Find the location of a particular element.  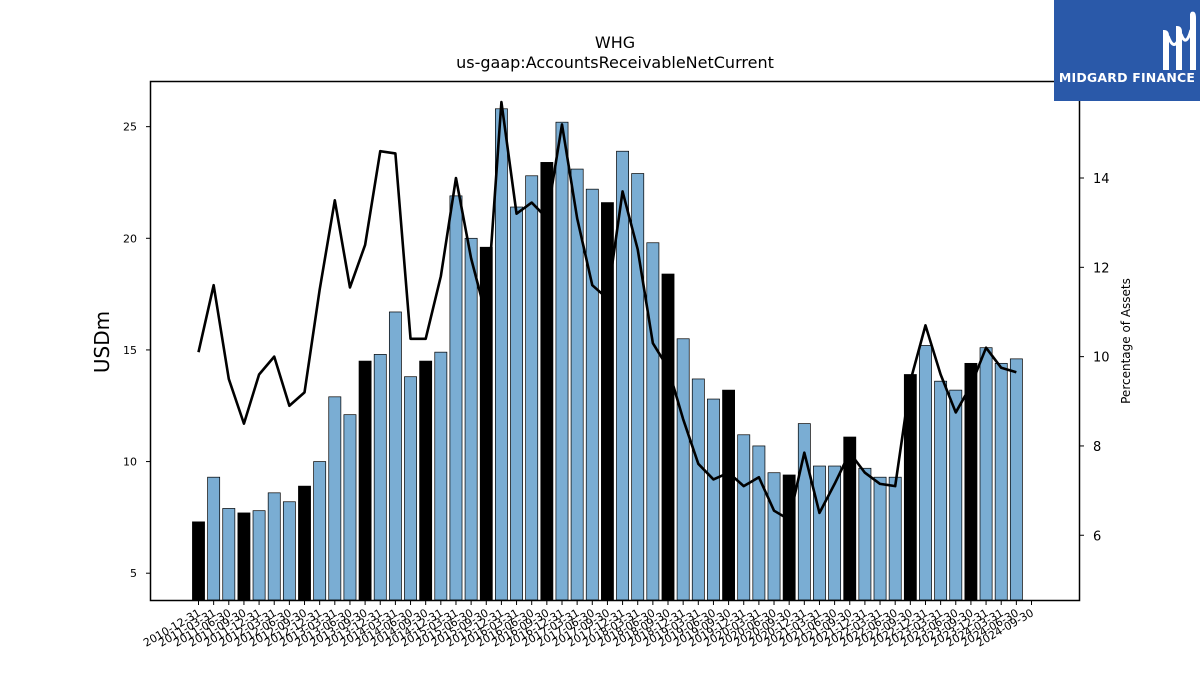

y-tick-label: 10 is located at coordinates (130, 462).